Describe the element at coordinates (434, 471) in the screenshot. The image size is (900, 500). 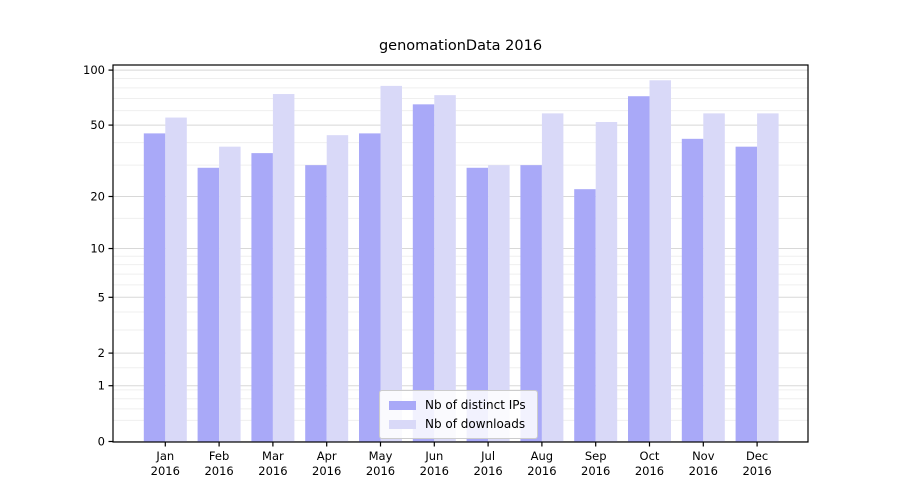
I see `x-tick-label-year-jun: 2016` at that location.